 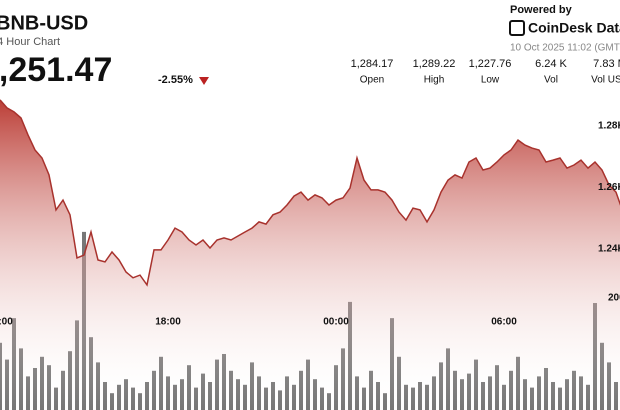 What do you see at coordinates (504, 322) in the screenshot?
I see `x-tick-label: 06:00` at bounding box center [504, 322].